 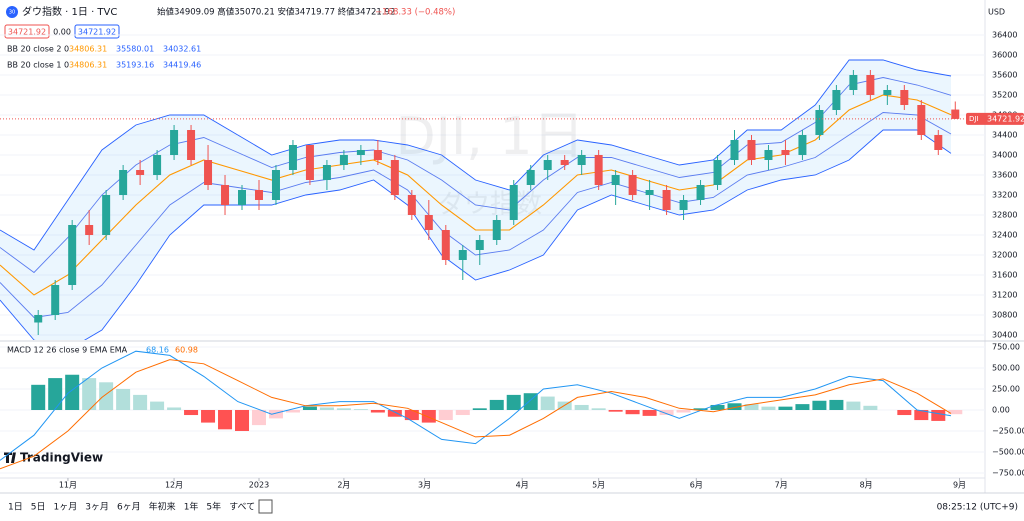 What do you see at coordinates (213, 507) in the screenshot?
I see `range-button: 5年` at bounding box center [213, 507].